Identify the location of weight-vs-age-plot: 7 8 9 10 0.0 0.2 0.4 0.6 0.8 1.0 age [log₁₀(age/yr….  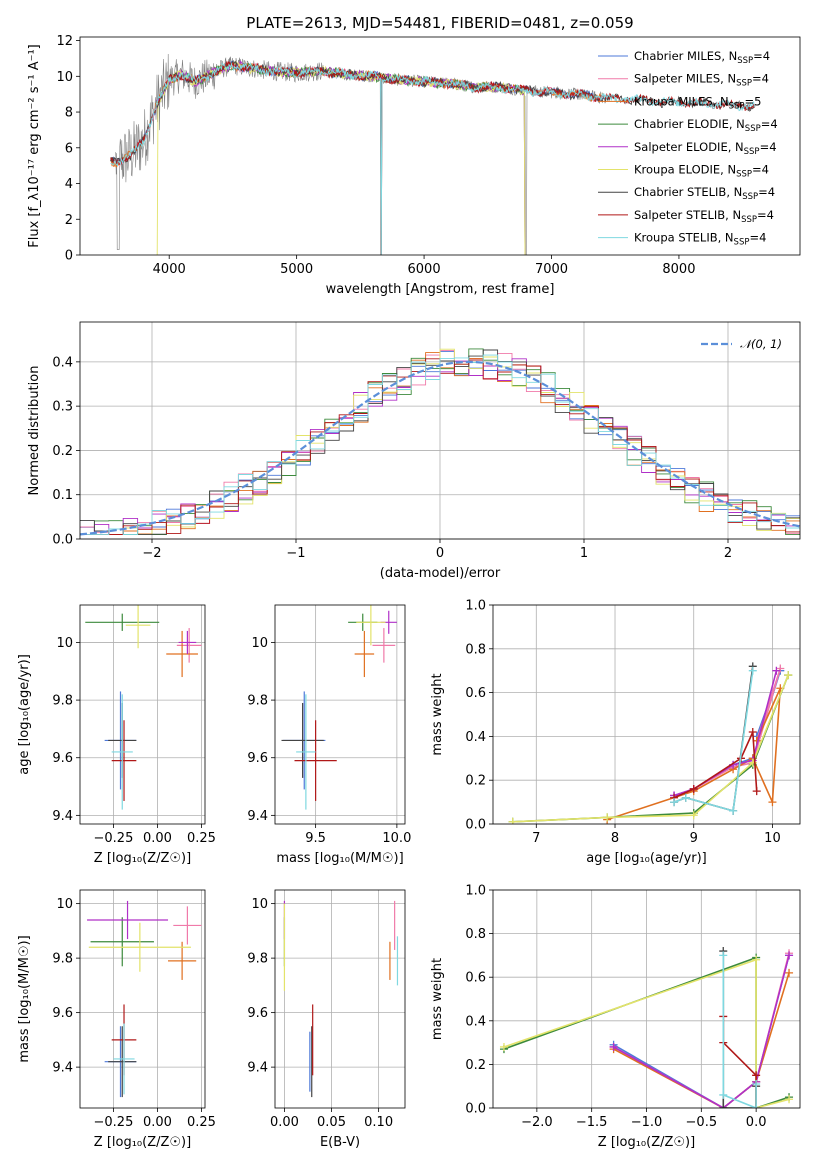
(615, 732).